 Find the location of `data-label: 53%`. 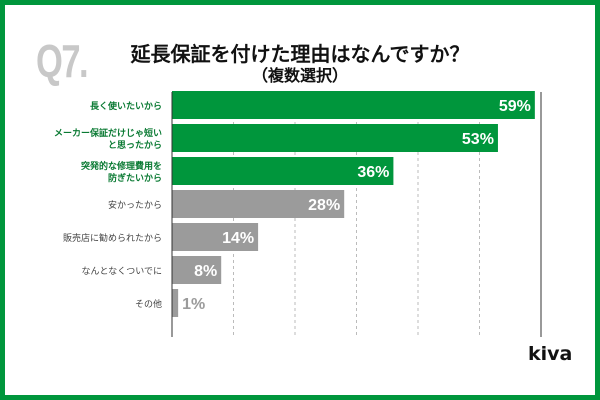

data-label: 53% is located at coordinates (478, 139).